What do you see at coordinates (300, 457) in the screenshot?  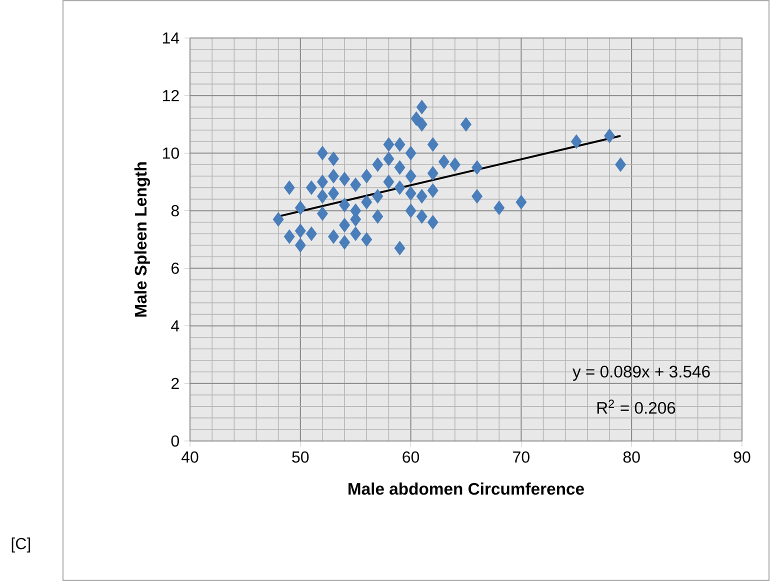 I see `x-tick-label: 50` at bounding box center [300, 457].